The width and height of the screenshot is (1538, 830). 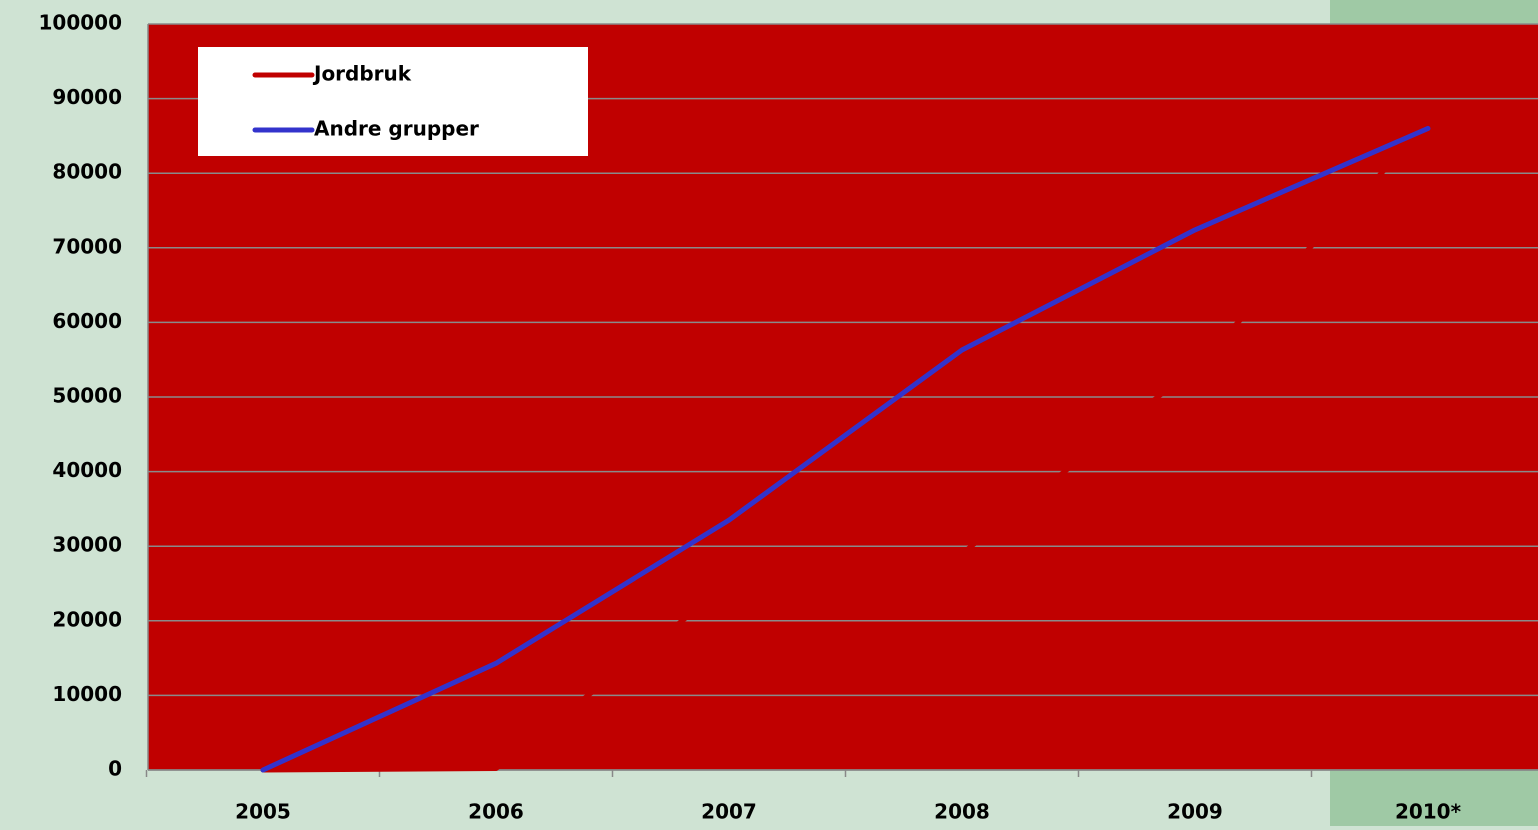 What do you see at coordinates (1195, 812) in the screenshot?
I see `x-tick-label: 2009` at bounding box center [1195, 812].